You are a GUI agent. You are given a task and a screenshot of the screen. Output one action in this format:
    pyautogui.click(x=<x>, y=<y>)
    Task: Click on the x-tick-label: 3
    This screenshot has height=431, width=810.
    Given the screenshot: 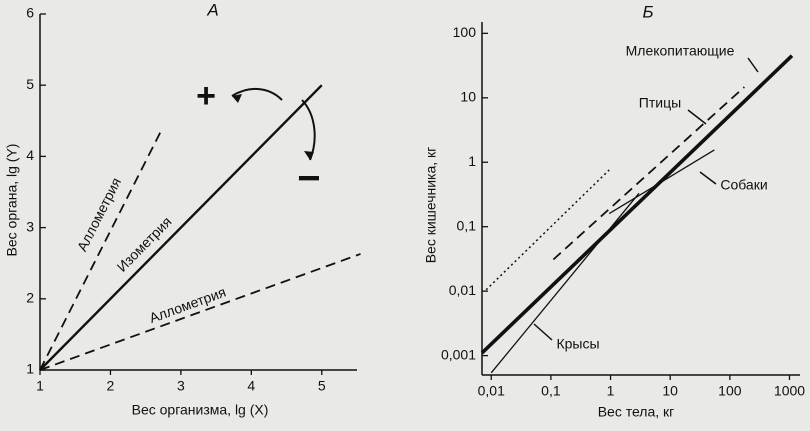 What is the action you would take?
    pyautogui.click(x=181, y=386)
    